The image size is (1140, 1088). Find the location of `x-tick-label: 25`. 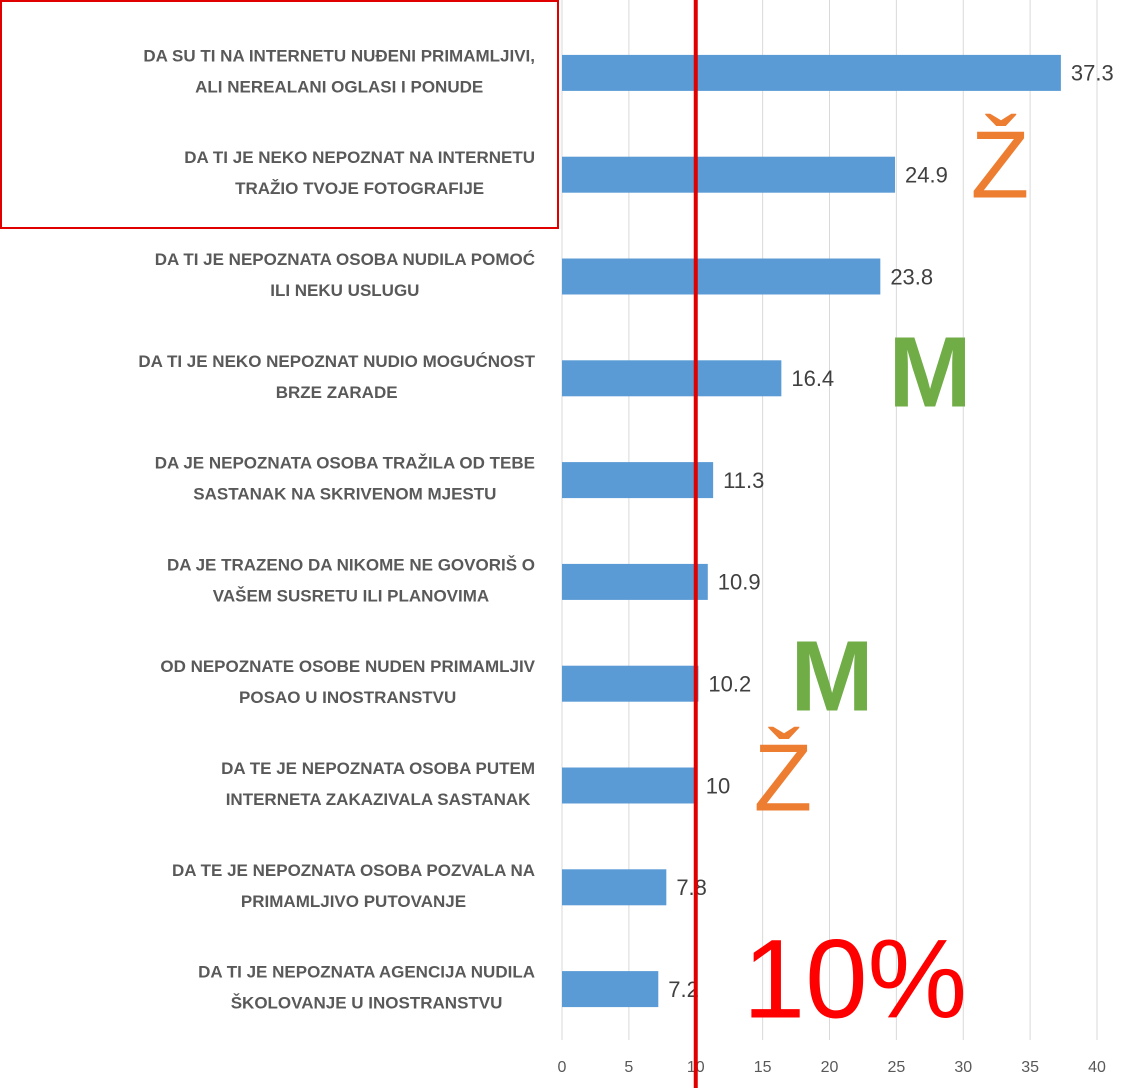

x-tick-label: 25 is located at coordinates (896, 1067).